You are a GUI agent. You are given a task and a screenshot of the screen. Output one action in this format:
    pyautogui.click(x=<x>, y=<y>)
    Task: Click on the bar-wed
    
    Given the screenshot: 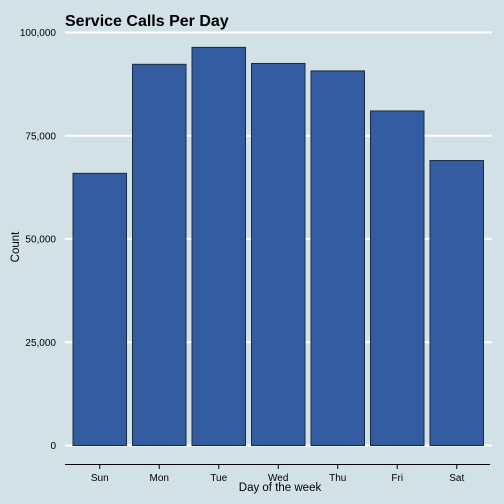 What is the action you would take?
    pyautogui.click(x=278, y=254)
    